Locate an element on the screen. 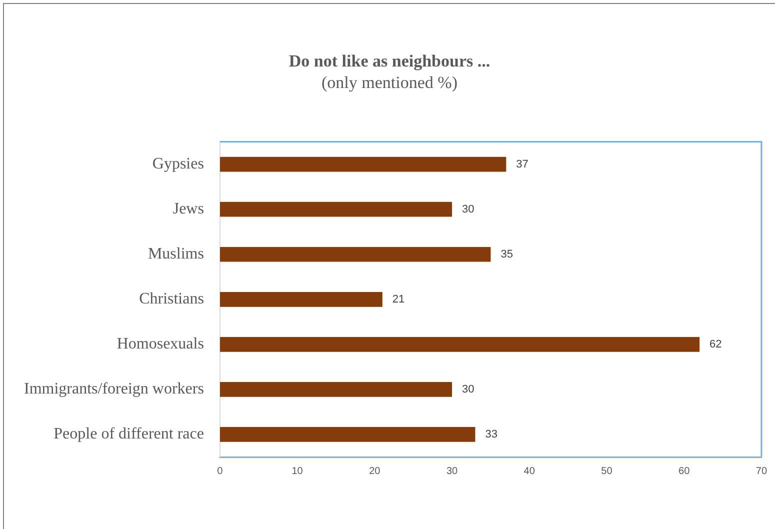 The image size is (775, 529). y-tick-label: Gypsies is located at coordinates (178, 164).